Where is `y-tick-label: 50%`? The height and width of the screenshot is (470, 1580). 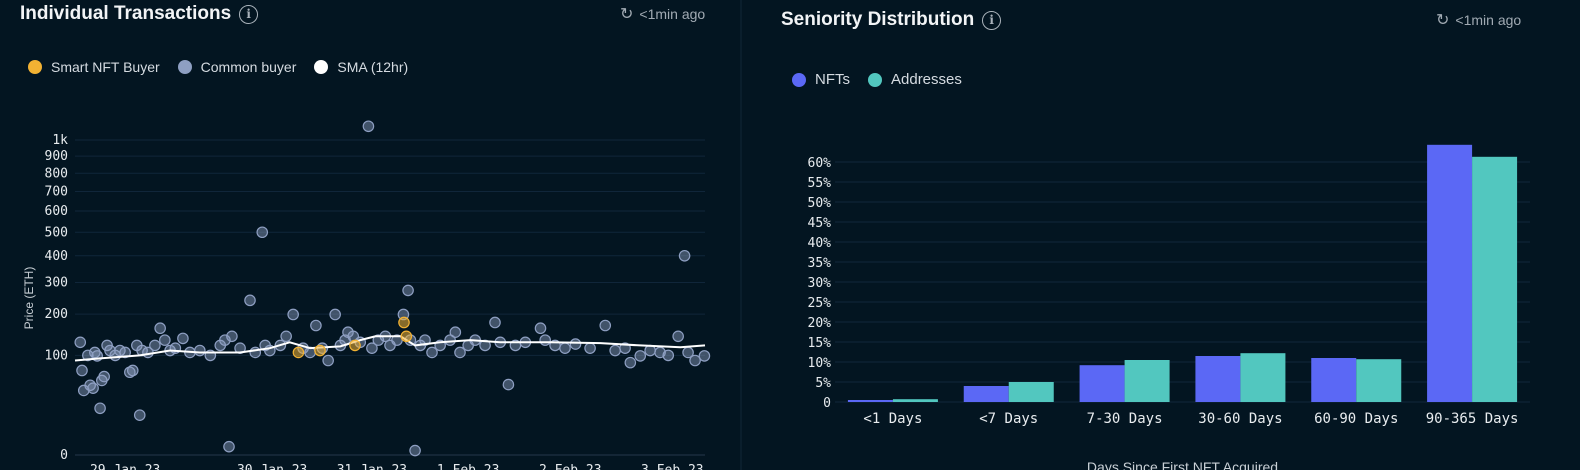 y-tick-label: 50% is located at coordinates (820, 203).